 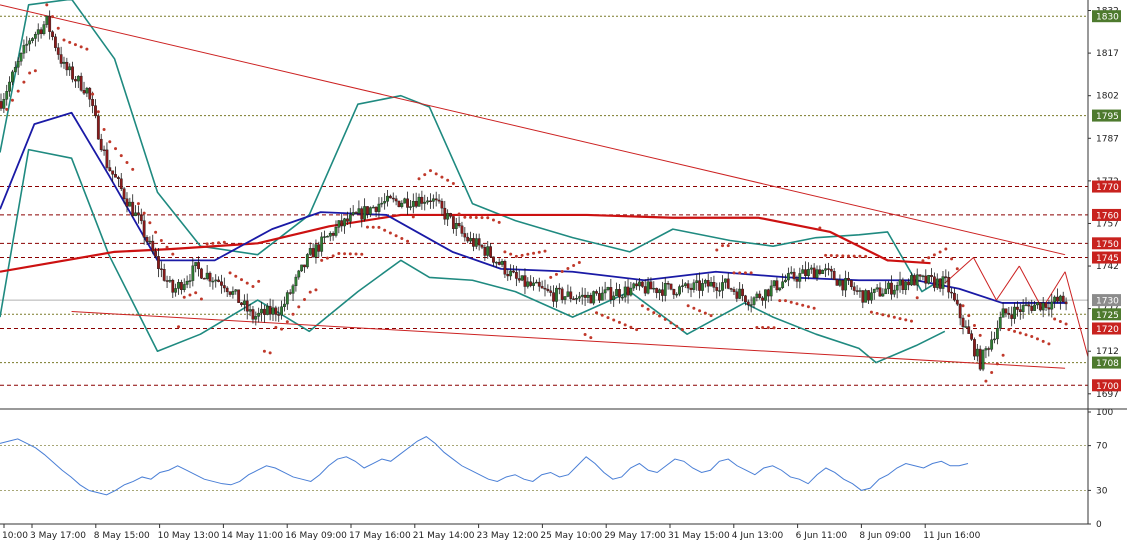 I want to click on time-tick-label: 8 May 15:00, so click(x=122, y=536).